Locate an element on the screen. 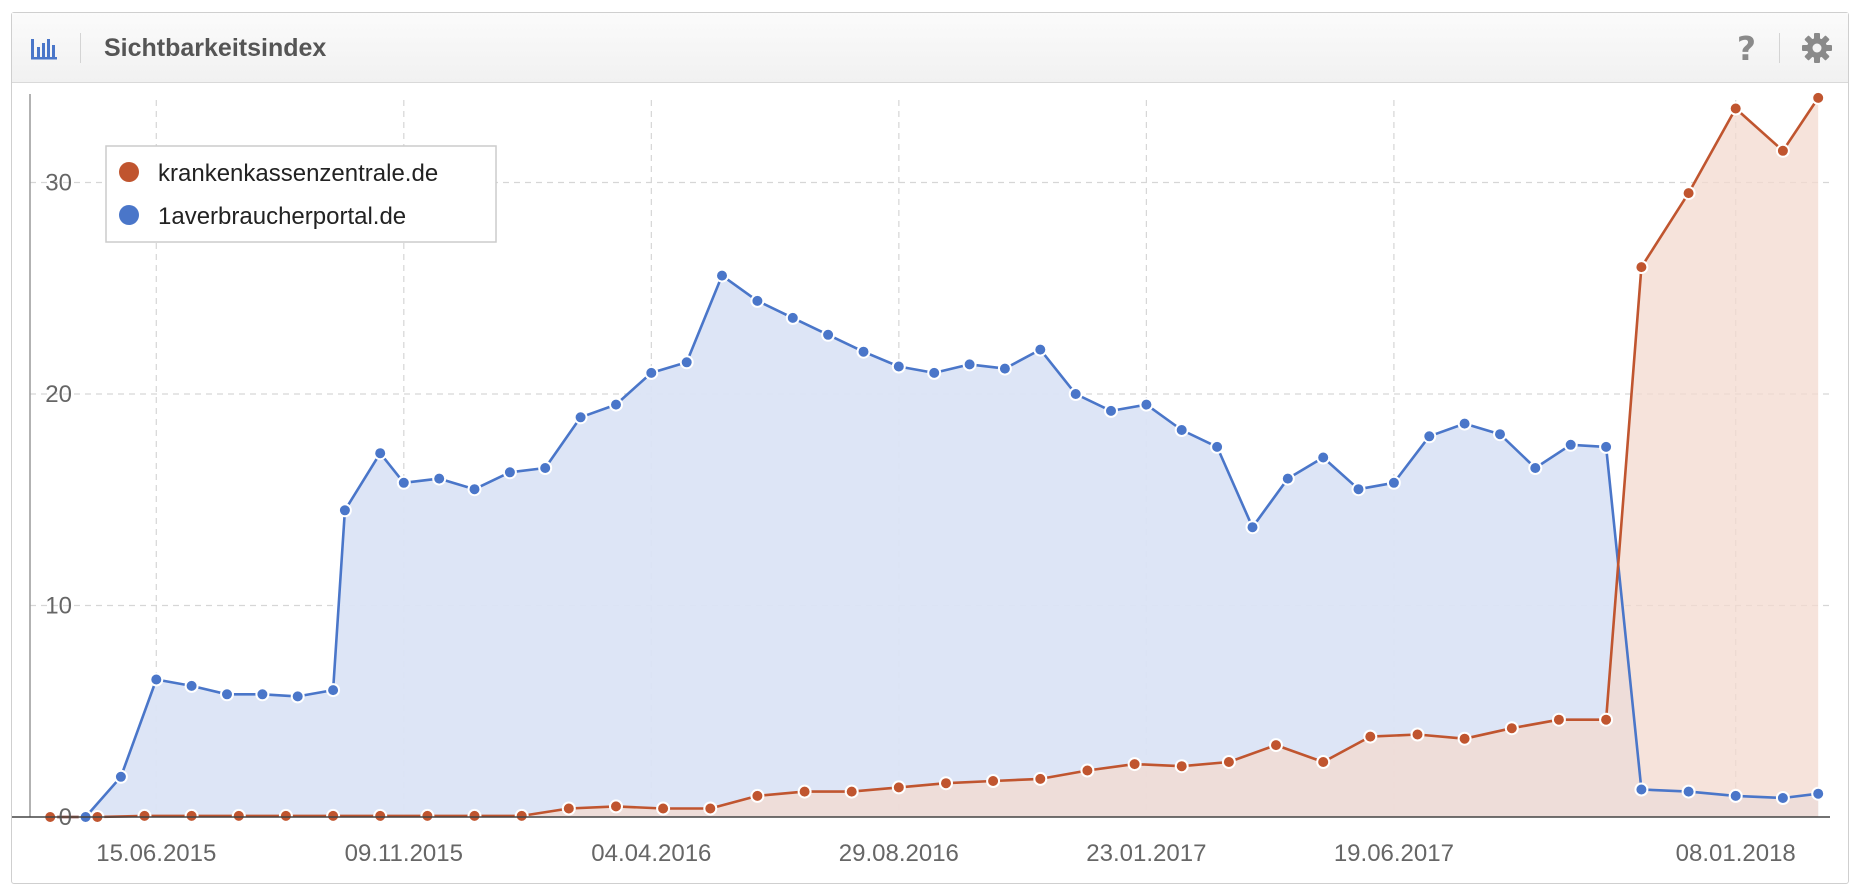  bar-chart-icon is located at coordinates (44, 48).